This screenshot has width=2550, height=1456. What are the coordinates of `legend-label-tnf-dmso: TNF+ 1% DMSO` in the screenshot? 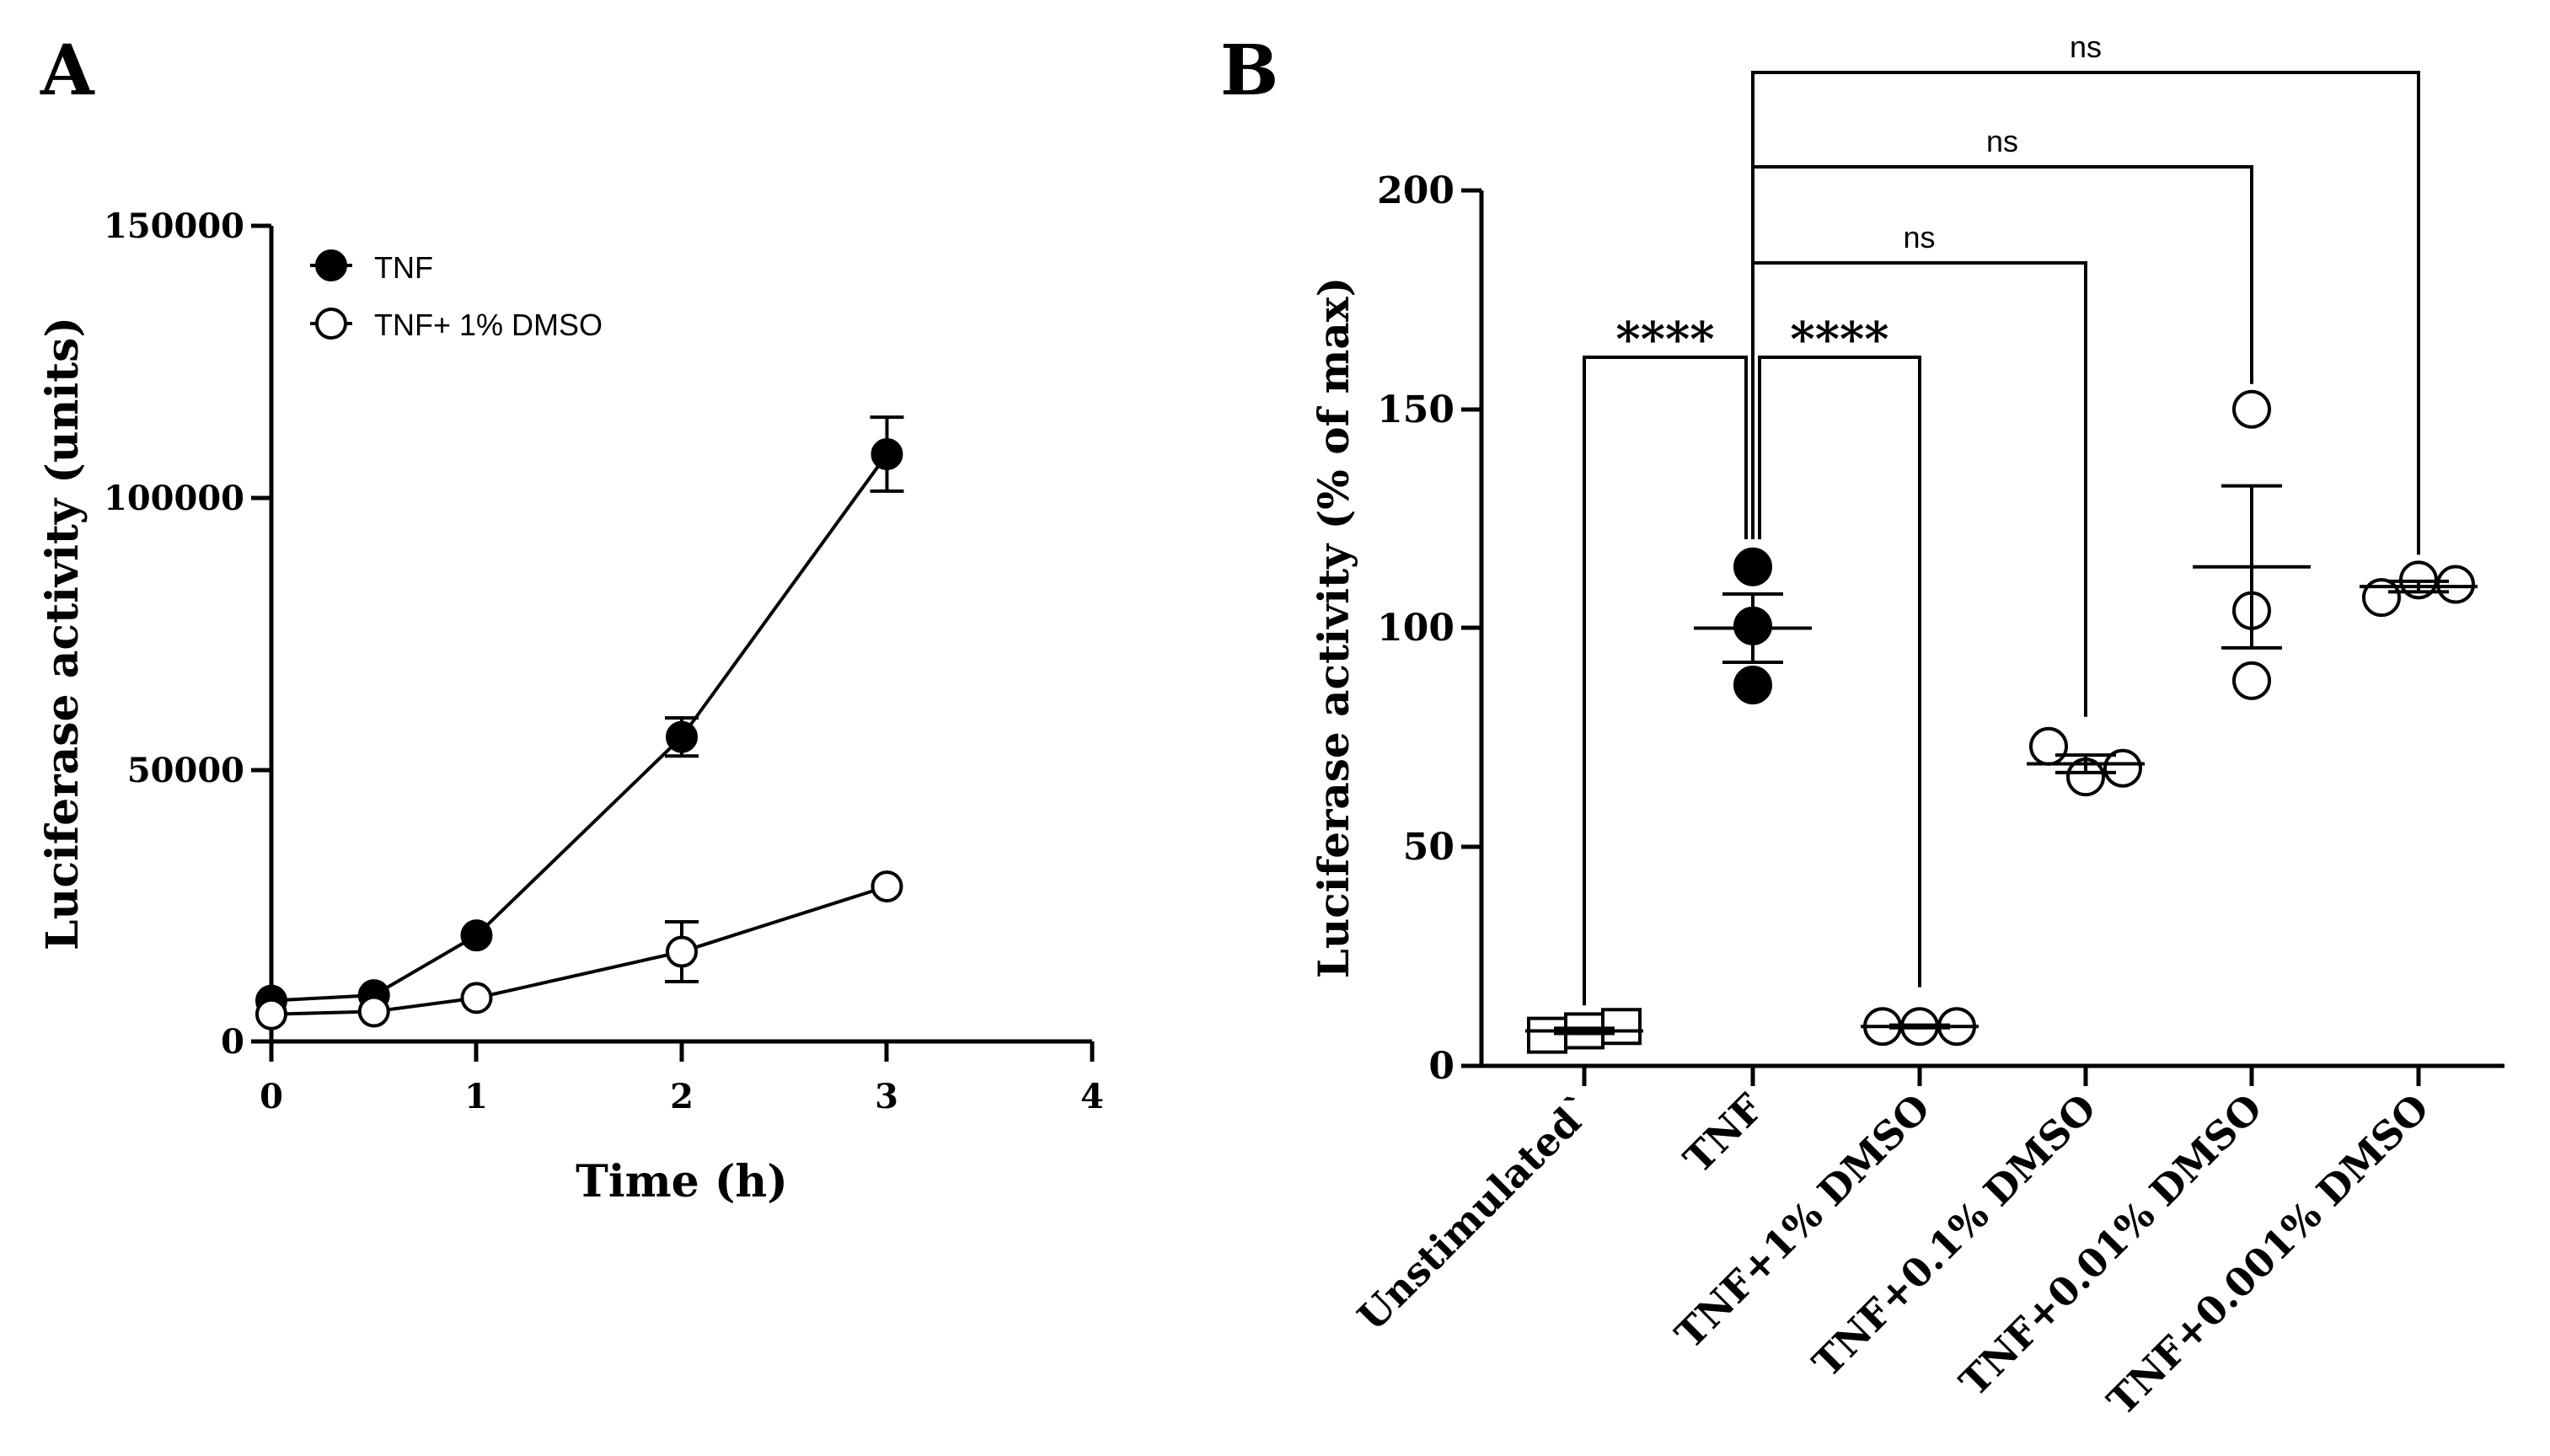 It's located at (488, 325).